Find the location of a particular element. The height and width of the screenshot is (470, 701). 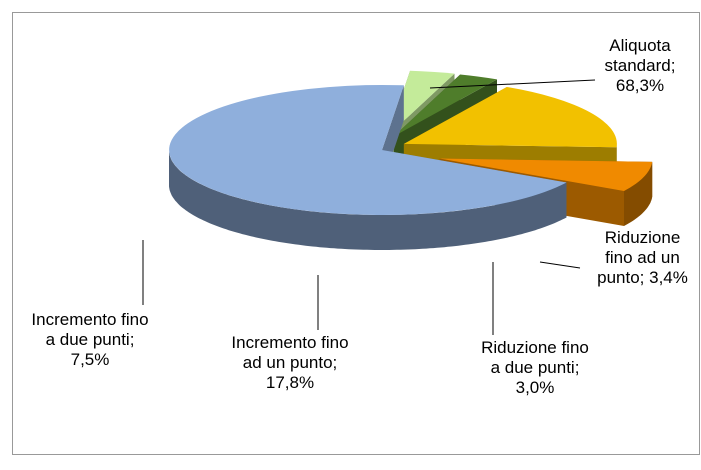

data-label: Aliquota standard; 68,3% is located at coordinates (640, 65).